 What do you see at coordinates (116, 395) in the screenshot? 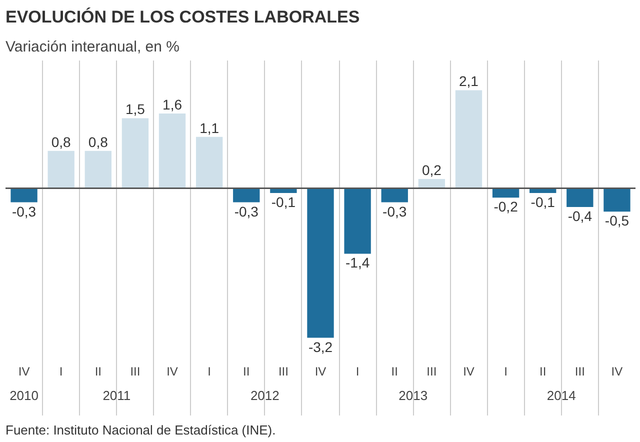
I see `text: 2011` at bounding box center [116, 395].